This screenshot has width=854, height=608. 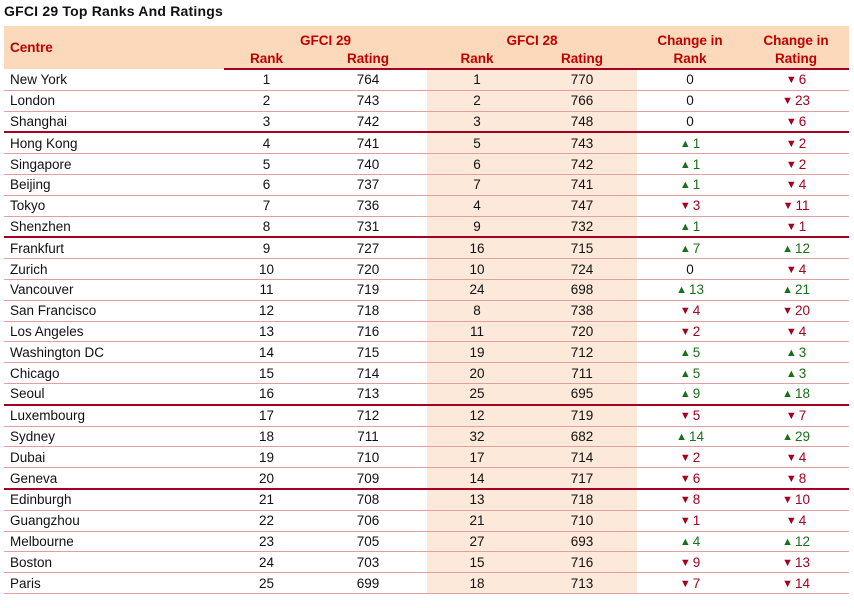 I want to click on cell-rank-28: 24, so click(x=477, y=290).